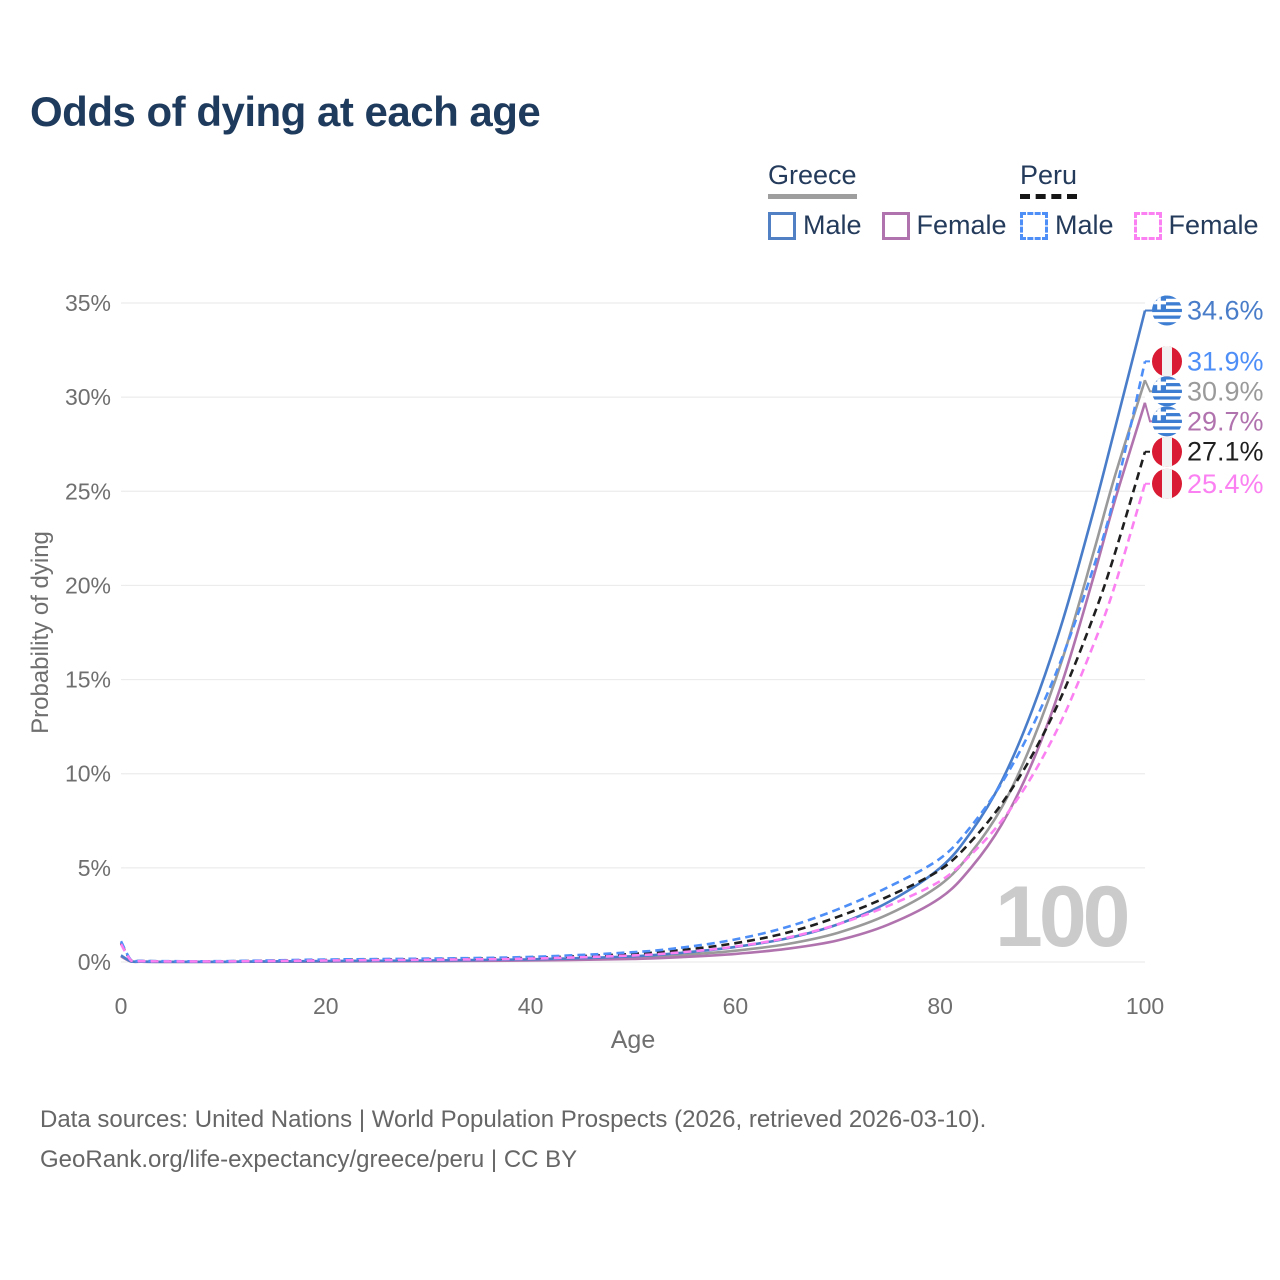  What do you see at coordinates (897, 200) in the screenshot?
I see `legend-group-greece: Greece Male Female` at bounding box center [897, 200].